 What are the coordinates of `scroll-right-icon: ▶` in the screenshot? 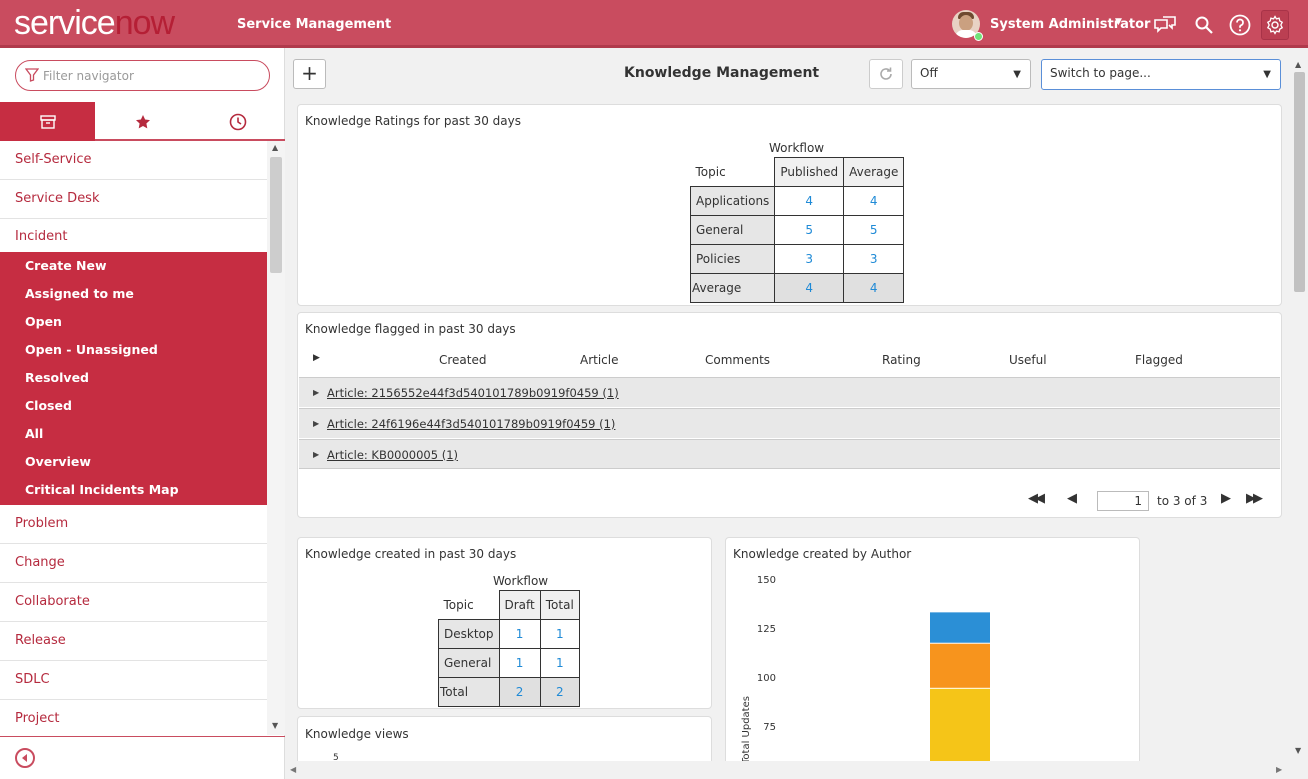 It's located at (1279, 769).